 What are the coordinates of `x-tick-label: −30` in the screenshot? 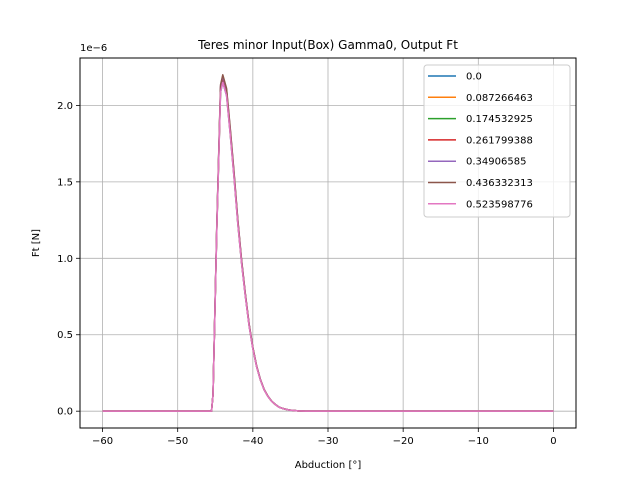 It's located at (327, 441).